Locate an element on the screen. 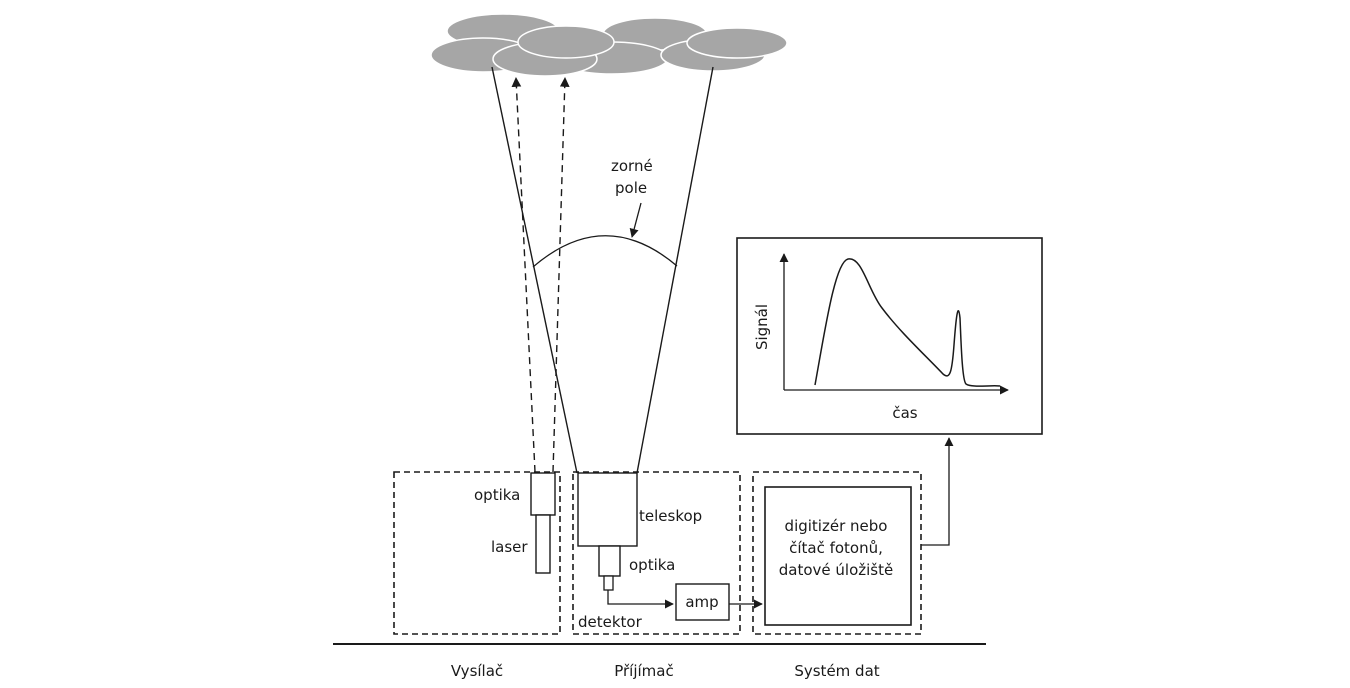 The image size is (1350, 688). data-system-section-label: Systém dat is located at coordinates (836, 671).